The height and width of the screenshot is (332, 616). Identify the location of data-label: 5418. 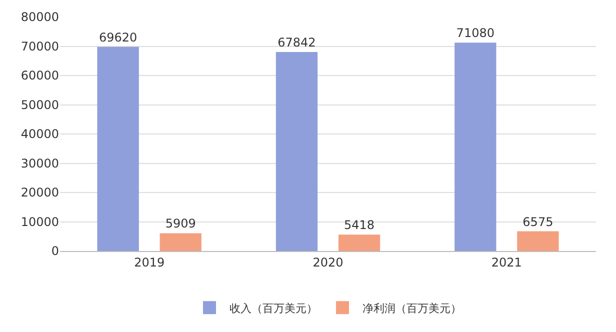
(359, 225).